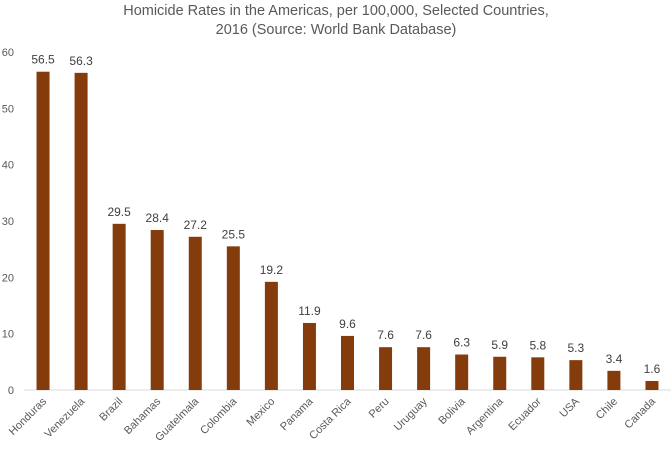  Describe the element at coordinates (272, 270) in the screenshot. I see `value-label: 19.2` at that location.